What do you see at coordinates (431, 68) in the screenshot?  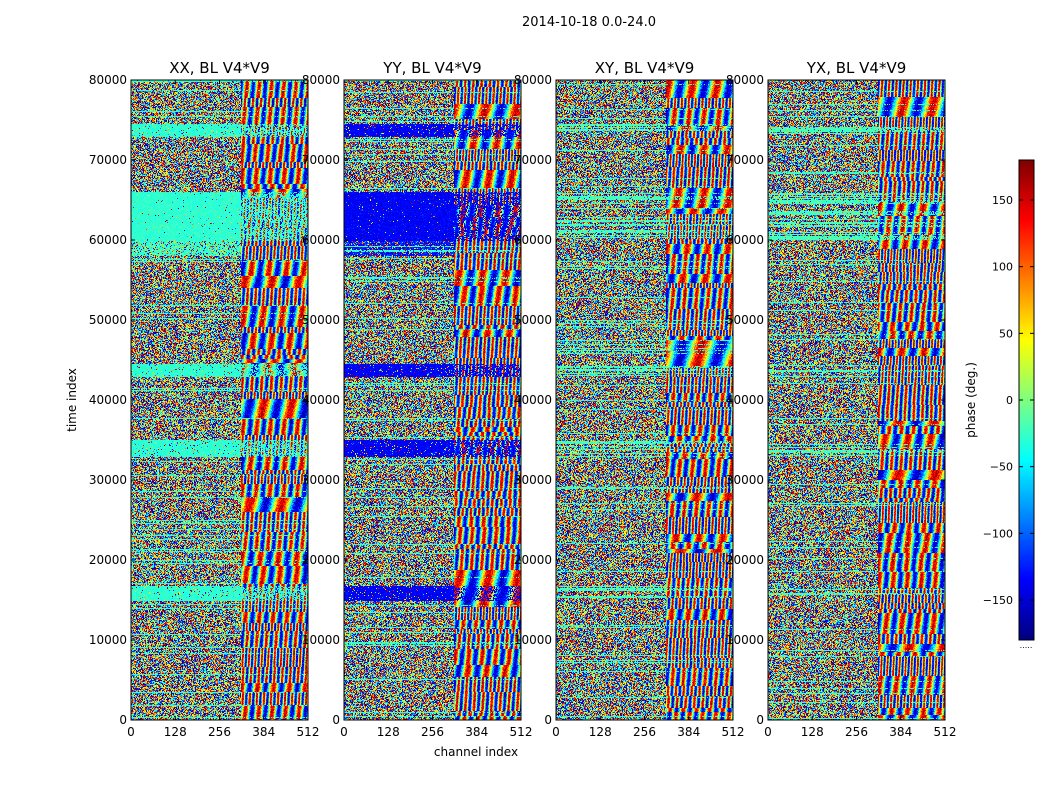 I see `panel-title-yy: YY, BL V4*V9` at bounding box center [431, 68].